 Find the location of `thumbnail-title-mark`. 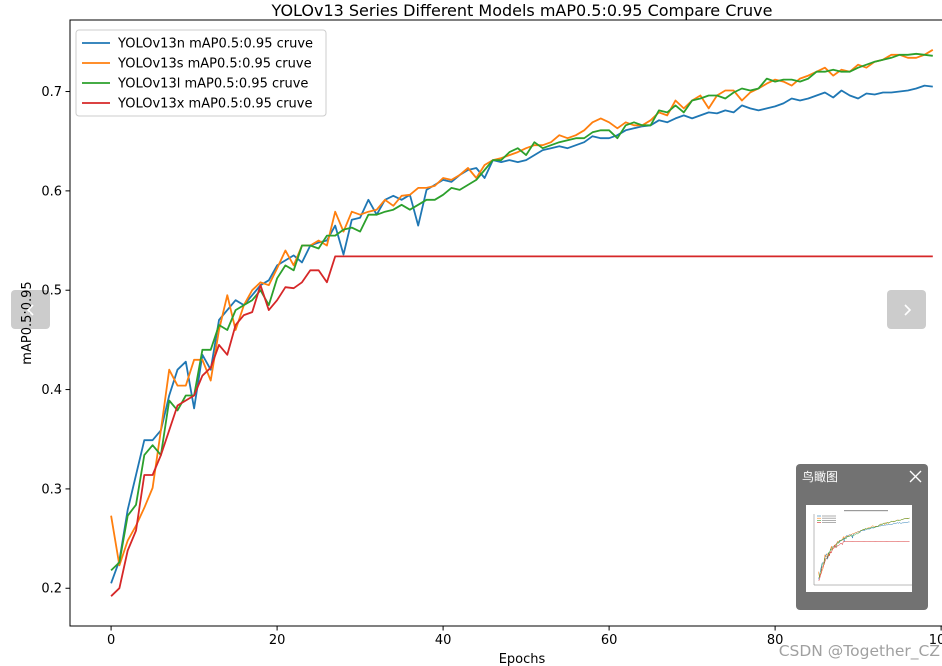

thumbnail-title-mark is located at coordinates (866, 511).